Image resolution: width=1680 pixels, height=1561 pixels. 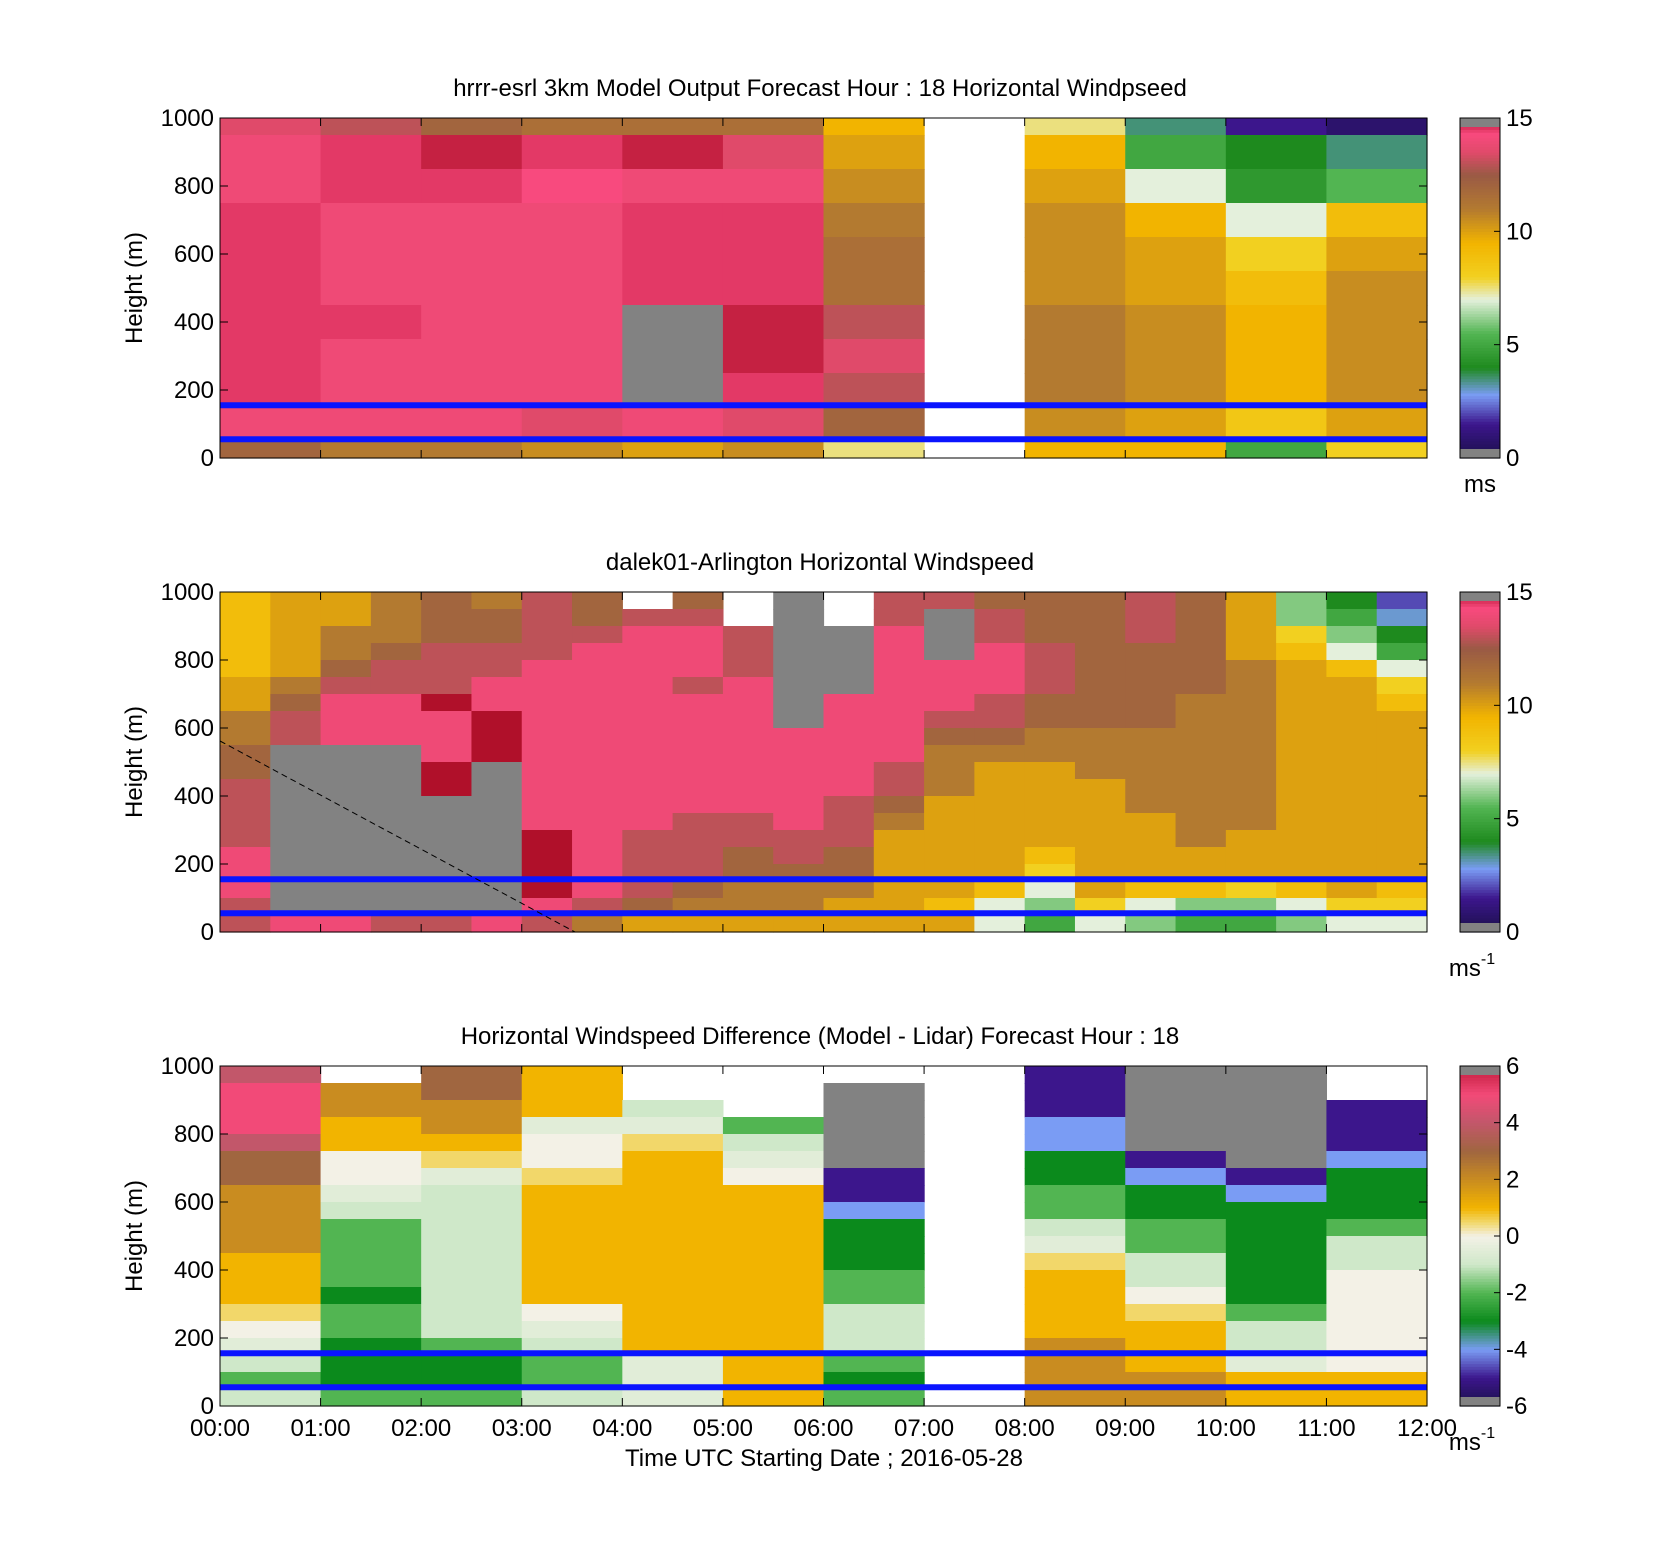 What do you see at coordinates (823, 1370) in the screenshot?
I see `panel-difference-ref-lines` at bounding box center [823, 1370].